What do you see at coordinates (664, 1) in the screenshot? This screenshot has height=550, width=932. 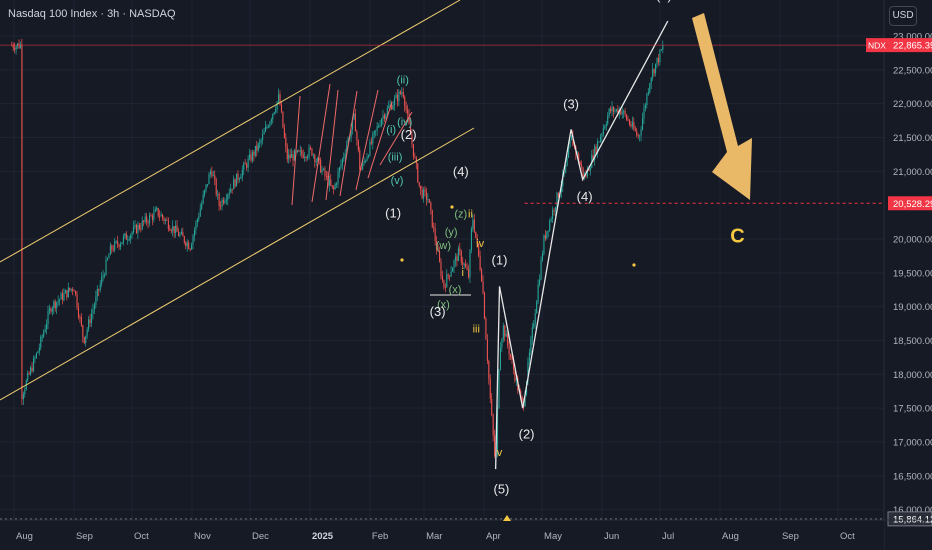 I see `wave-label: (5)` at bounding box center [664, 1].